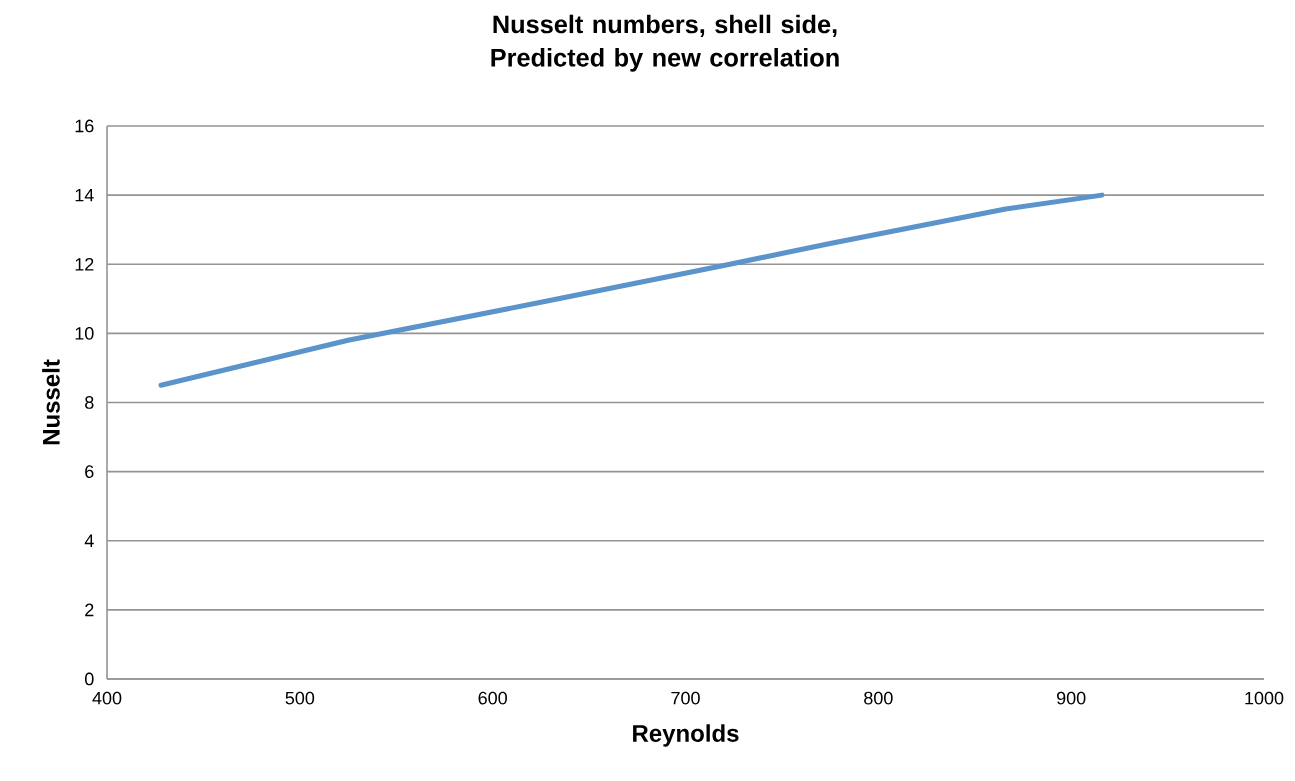 The height and width of the screenshot is (781, 1295). Describe the element at coordinates (878, 698) in the screenshot. I see `x-tick-label: 800` at that location.